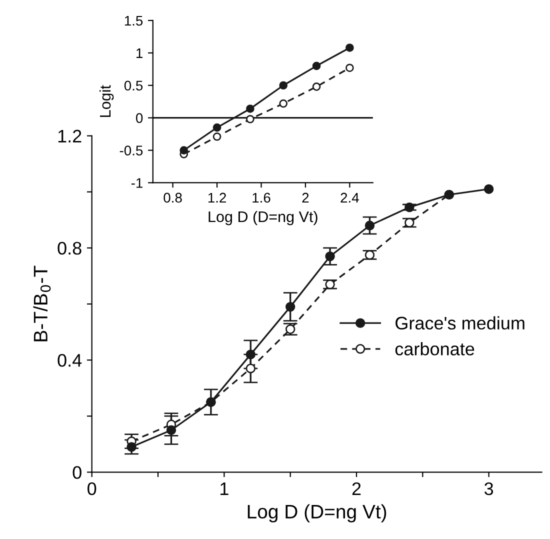 This screenshot has height=539, width=550. What do you see at coordinates (42, 304) in the screenshot?
I see `y-axis-title: B-T/B$_{0}$-T` at bounding box center [42, 304].